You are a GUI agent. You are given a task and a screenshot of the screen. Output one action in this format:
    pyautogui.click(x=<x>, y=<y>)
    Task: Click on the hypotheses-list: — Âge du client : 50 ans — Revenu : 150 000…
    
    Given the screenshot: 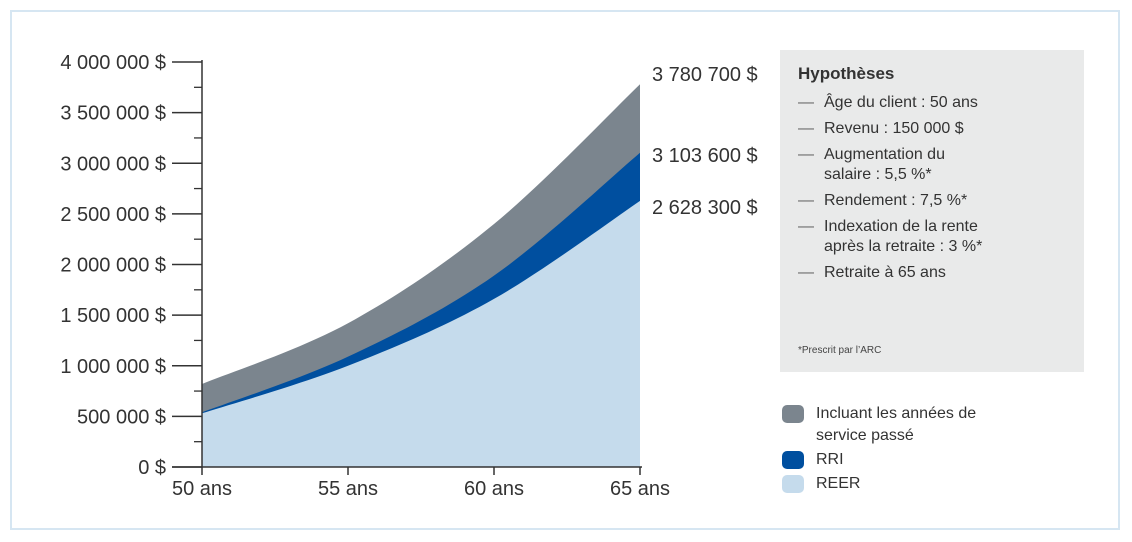 What is the action you would take?
    pyautogui.click(x=933, y=188)
    